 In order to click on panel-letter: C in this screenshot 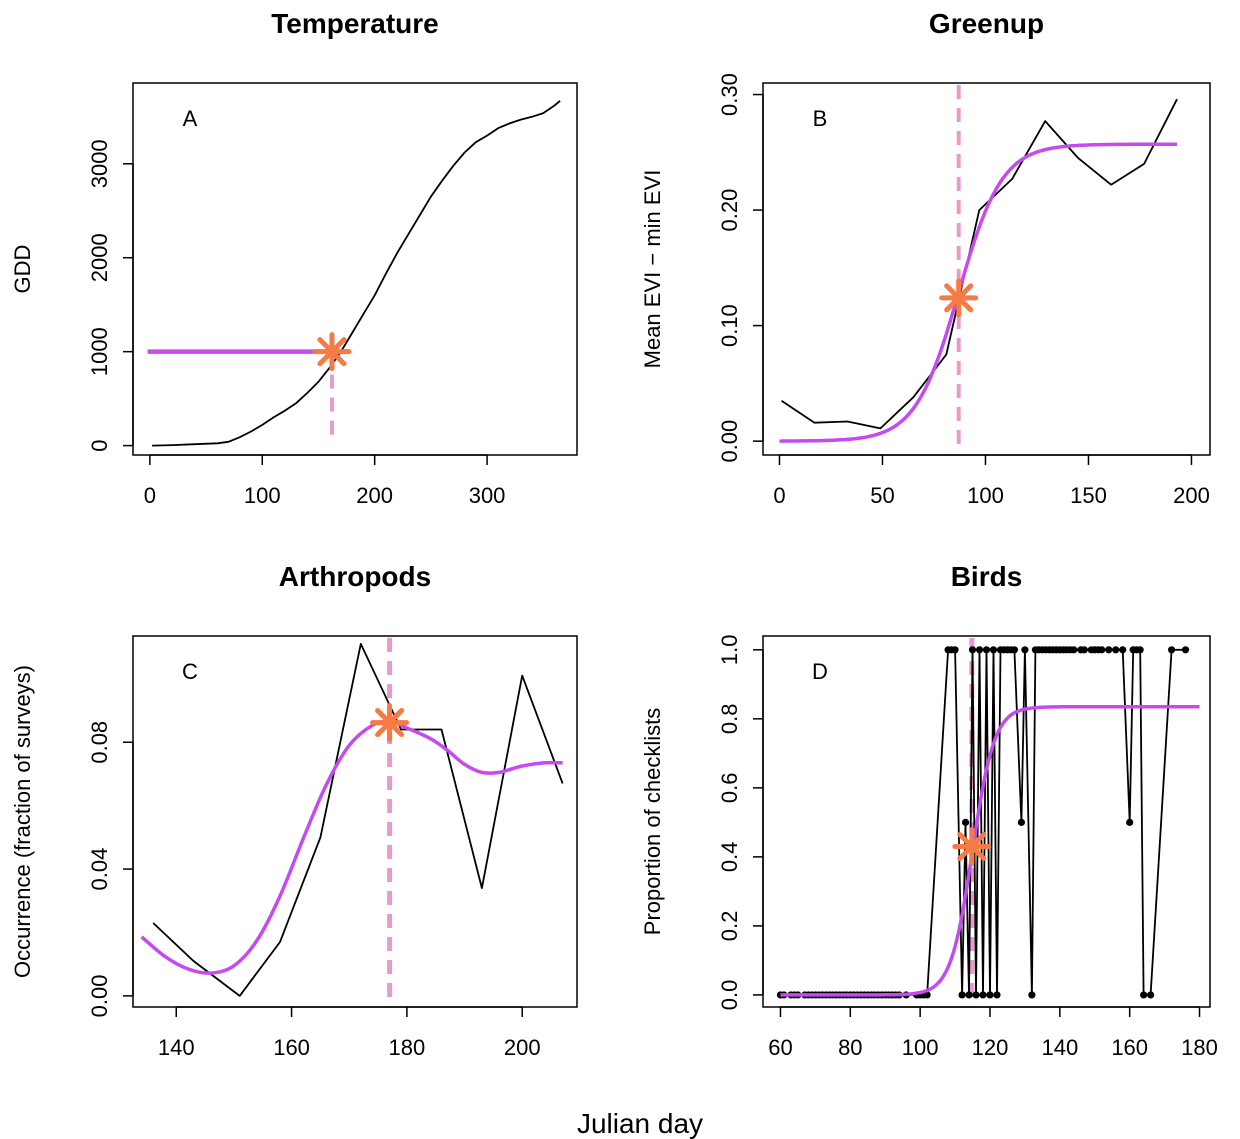, I will do `click(190, 671)`.